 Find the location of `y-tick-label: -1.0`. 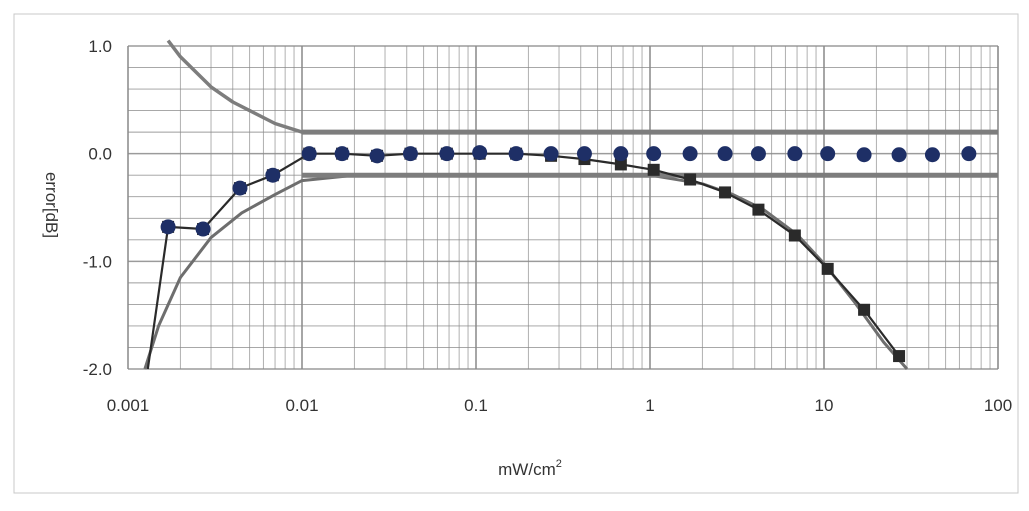

y-tick-label: -1.0 is located at coordinates (97, 261).